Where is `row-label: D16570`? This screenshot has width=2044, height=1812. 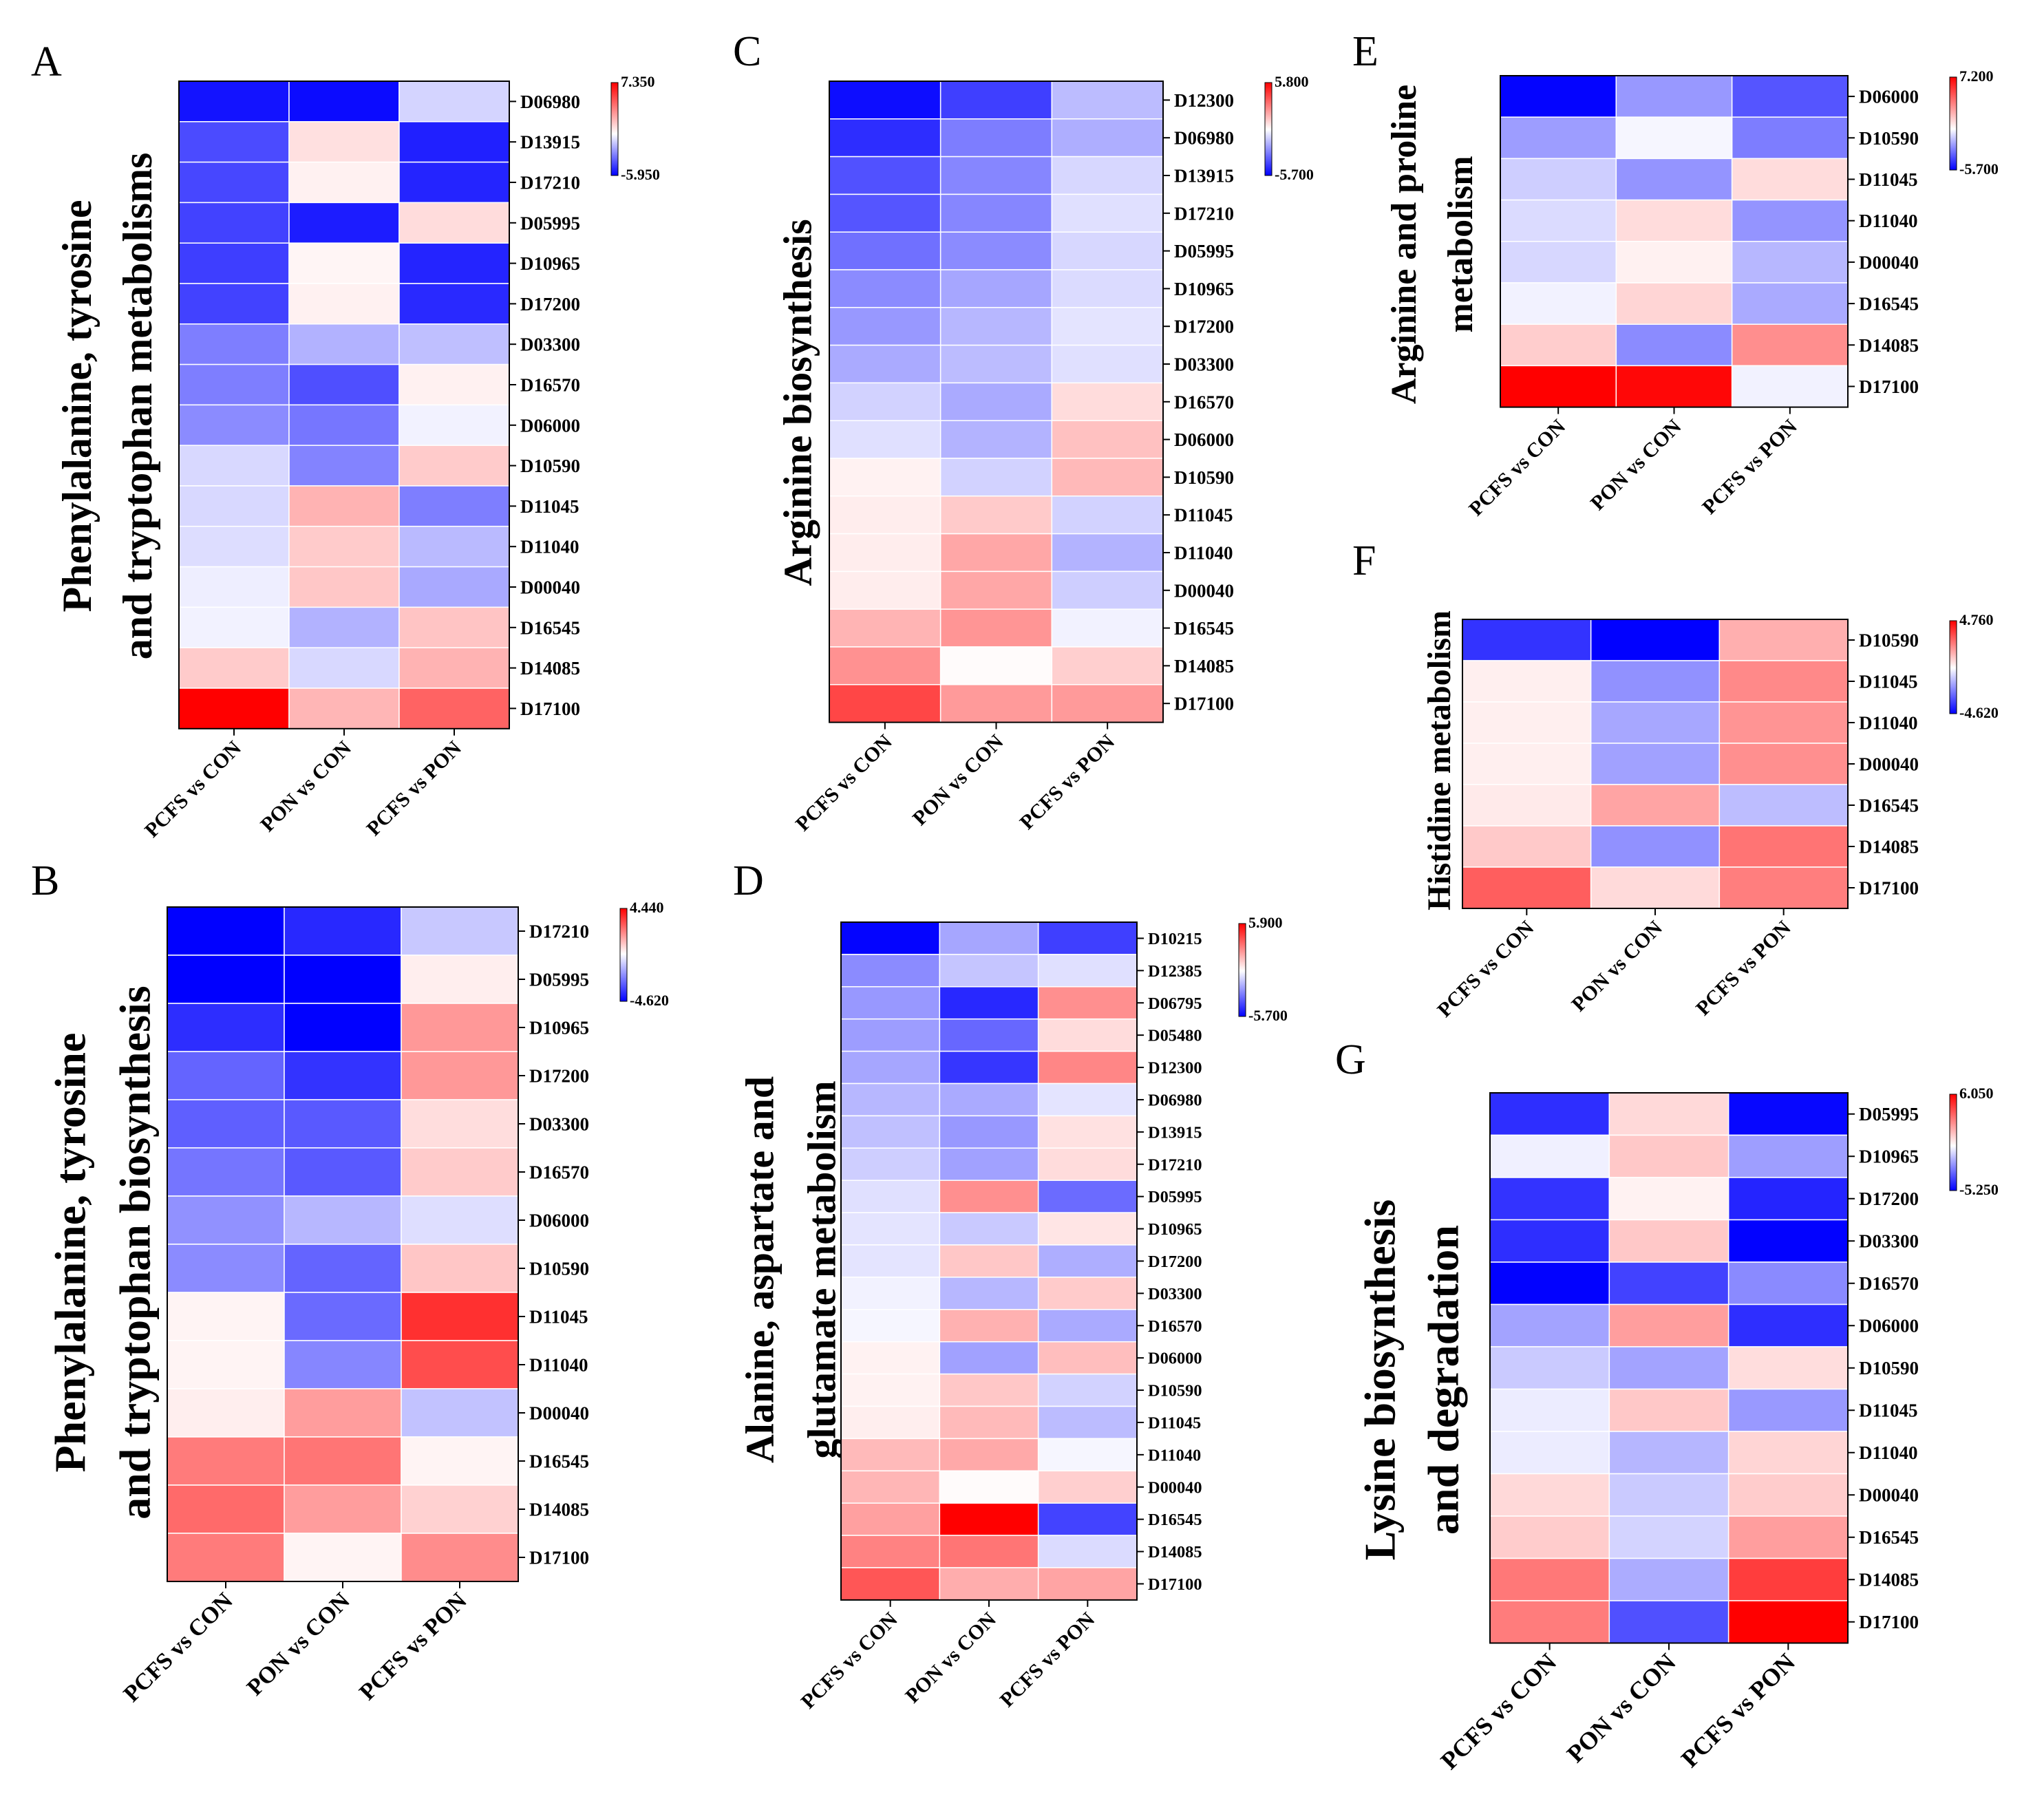
row-label: D16570 is located at coordinates (550, 384).